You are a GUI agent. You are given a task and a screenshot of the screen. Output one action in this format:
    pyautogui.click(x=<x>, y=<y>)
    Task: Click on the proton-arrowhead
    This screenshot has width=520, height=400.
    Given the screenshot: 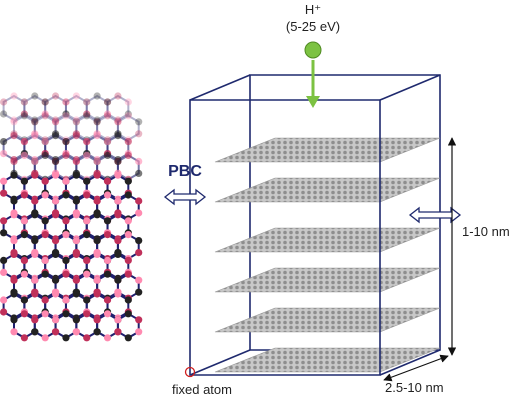 What is the action you would take?
    pyautogui.click(x=313, y=102)
    